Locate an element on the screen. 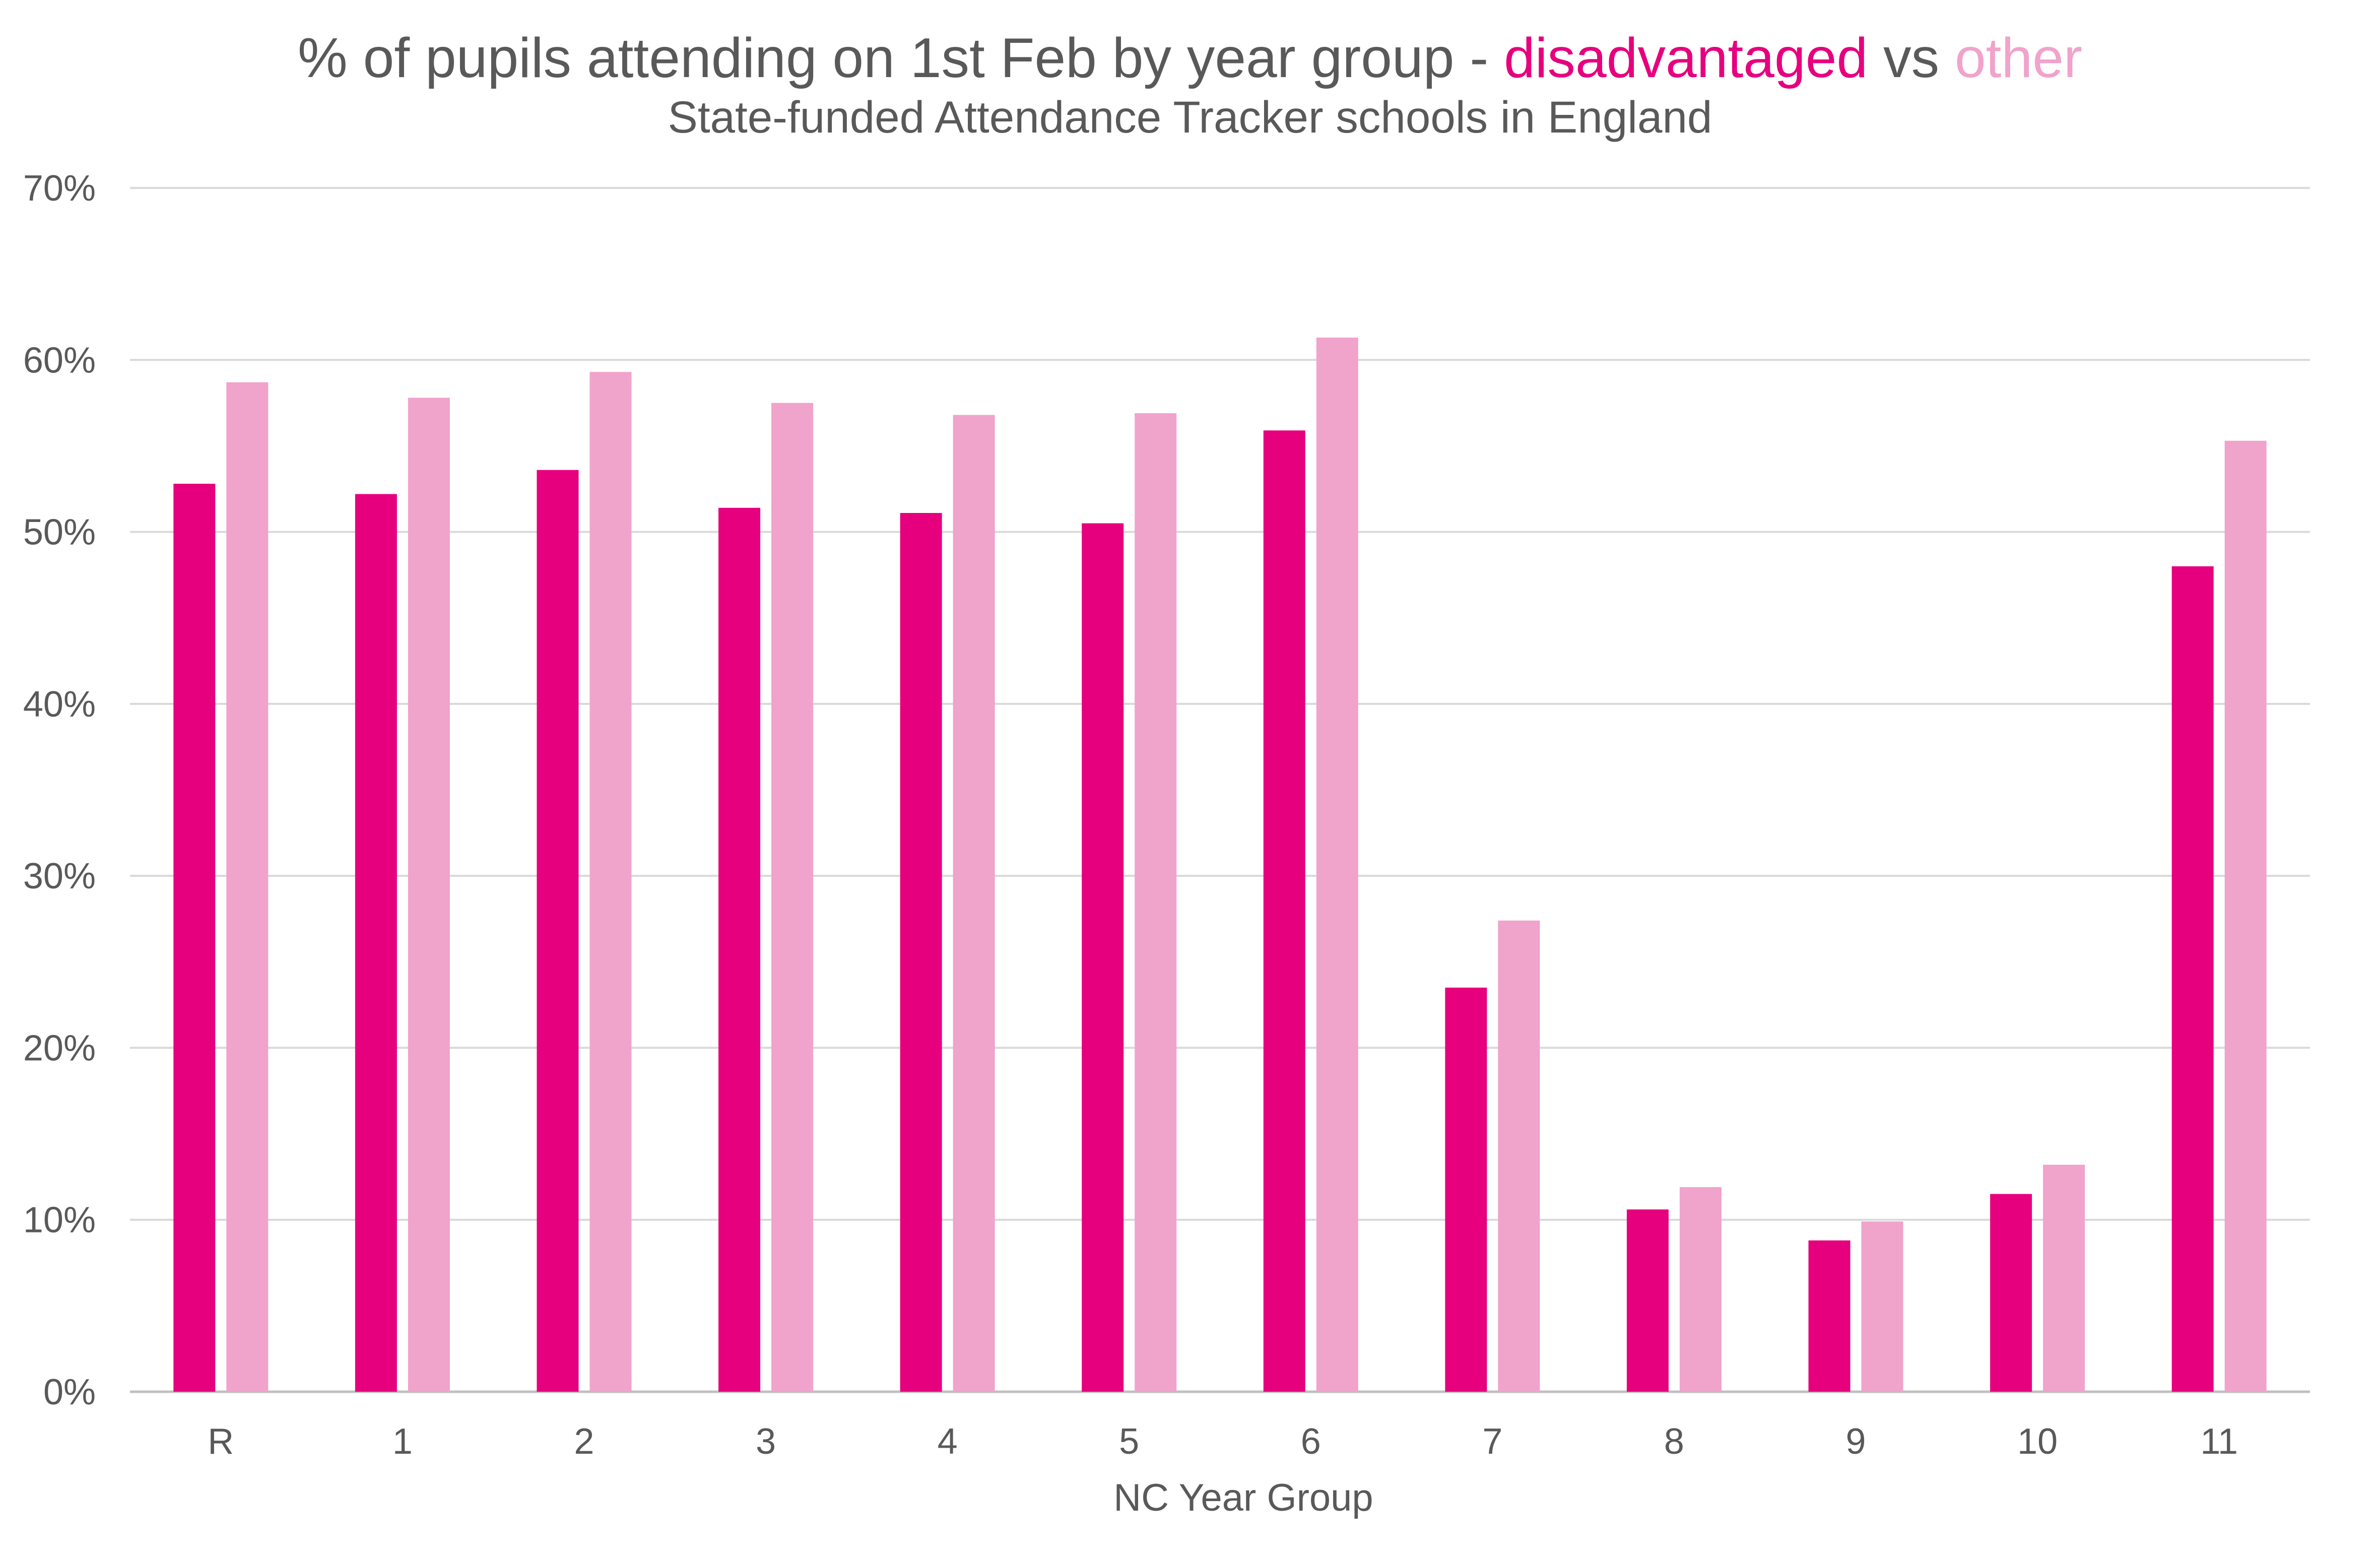 Image resolution: width=2380 pixels, height=1555 pixels. x-axis-title: NC Year Group is located at coordinates (1243, 1497).